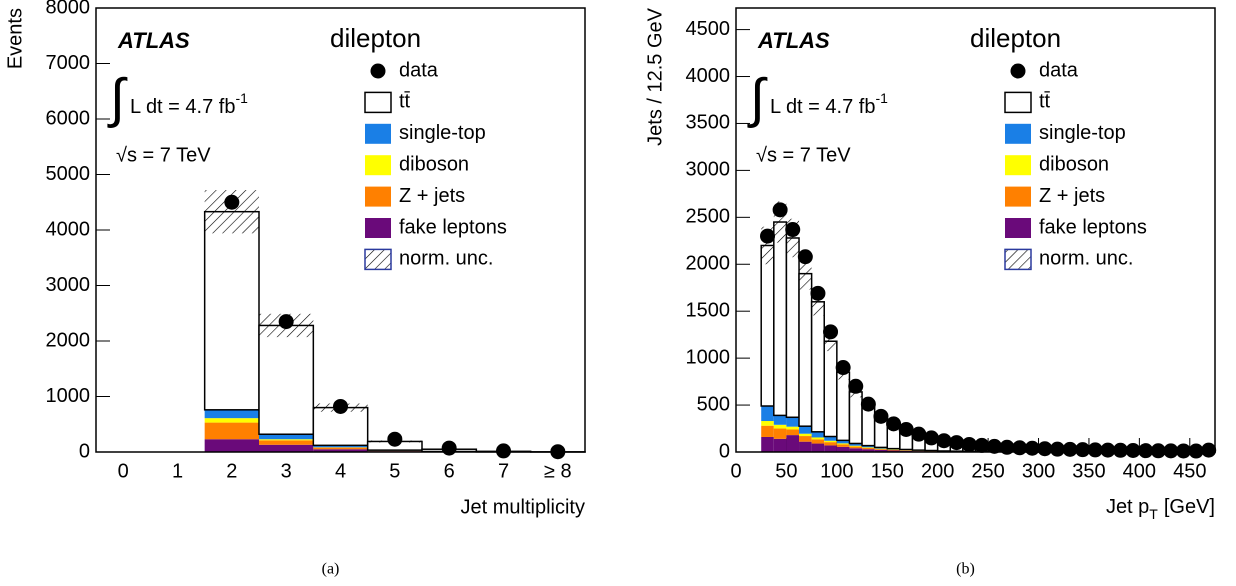  Describe the element at coordinates (1160, 508) in the screenshot. I see `x-axis-label: Jet pT [GeV]` at that location.